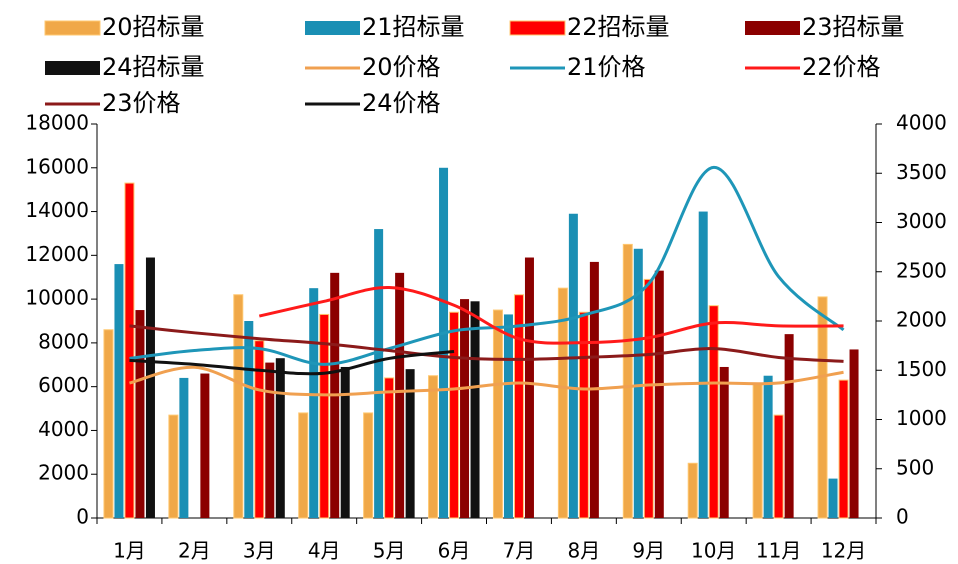 The width and height of the screenshot is (958, 564). Describe the element at coordinates (401, 103) in the screenshot. I see `legend-label: 24价格` at that location.